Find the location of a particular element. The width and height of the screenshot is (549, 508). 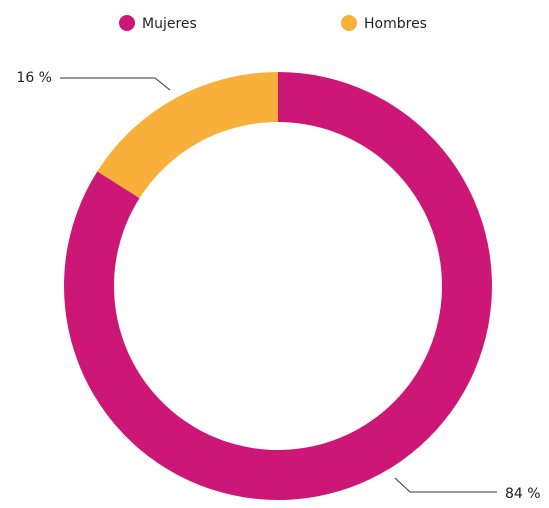

legend-label: Mujeres is located at coordinates (169, 24).